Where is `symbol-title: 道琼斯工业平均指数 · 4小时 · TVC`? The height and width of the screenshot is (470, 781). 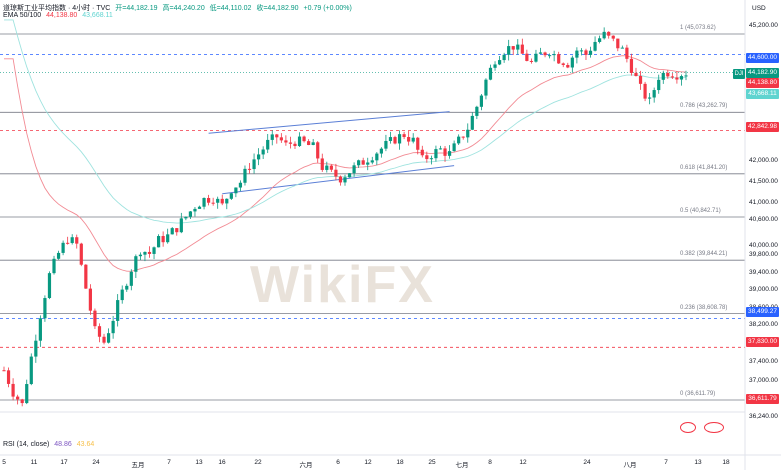 symbol-title: 道琼斯工业平均指数 · 4小时 · TVC is located at coordinates (57, 8).